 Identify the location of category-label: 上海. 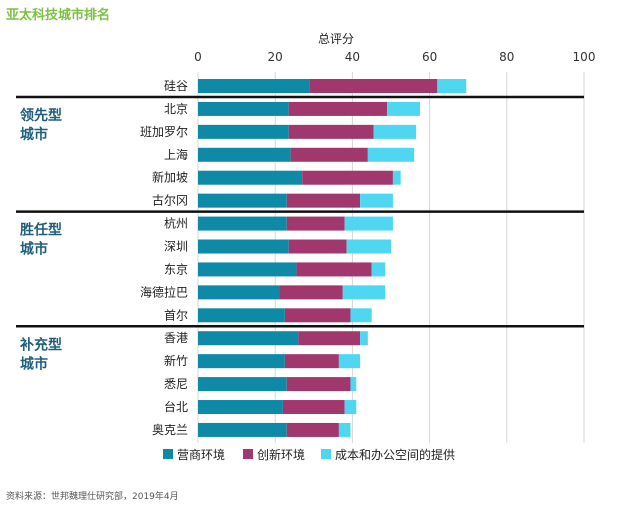
(176, 154).